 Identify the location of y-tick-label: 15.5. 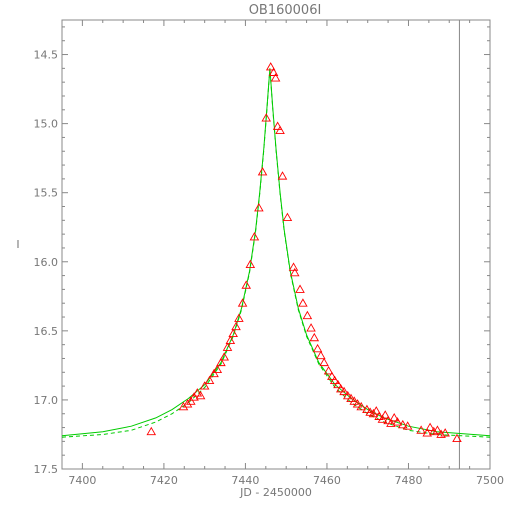
(46, 193).